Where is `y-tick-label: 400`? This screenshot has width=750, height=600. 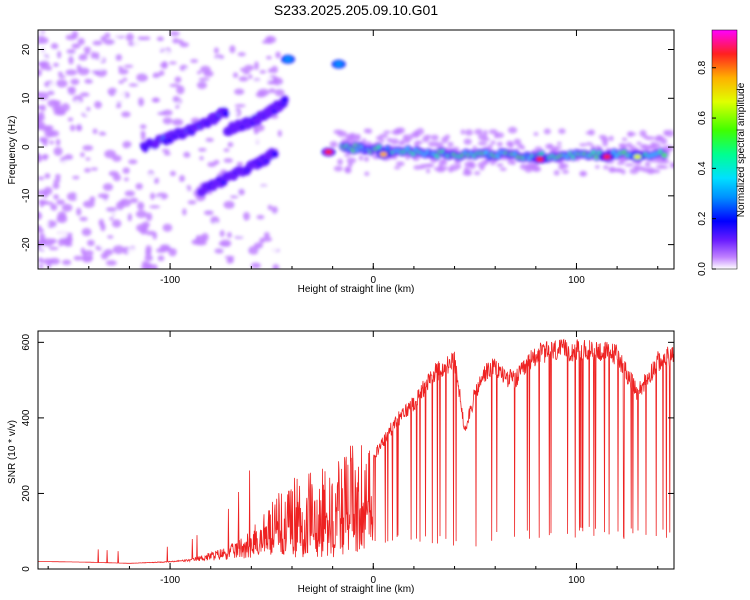 y-tick-label: 400 is located at coordinates (26, 417).